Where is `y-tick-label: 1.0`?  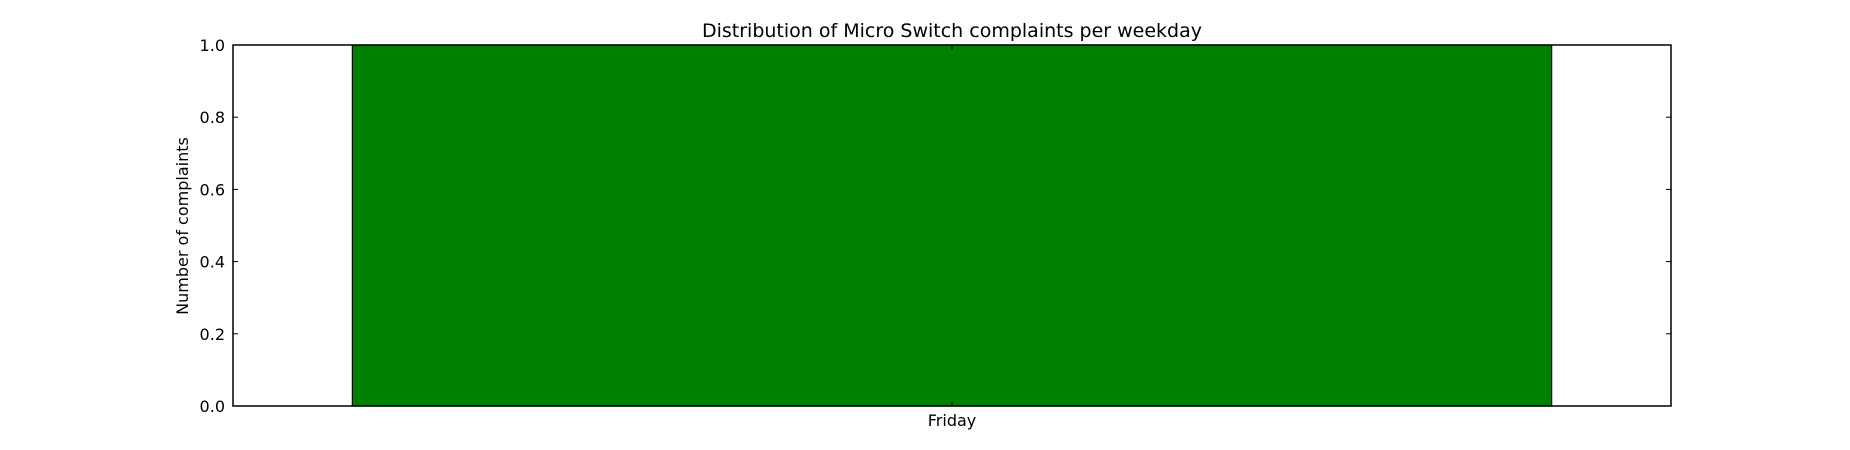 y-tick-label: 1.0 is located at coordinates (212, 45).